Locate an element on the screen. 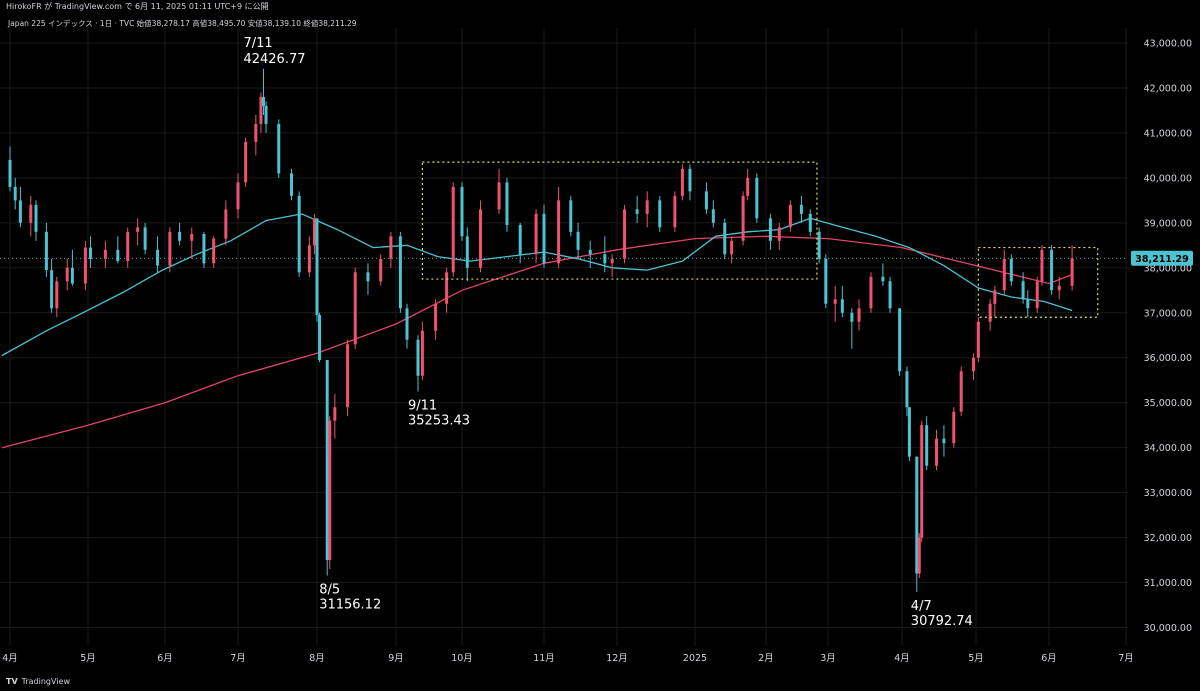 Image resolution: width=1200 pixels, height=691 pixels. footer-bar: TV TradingView is located at coordinates (600, 682).